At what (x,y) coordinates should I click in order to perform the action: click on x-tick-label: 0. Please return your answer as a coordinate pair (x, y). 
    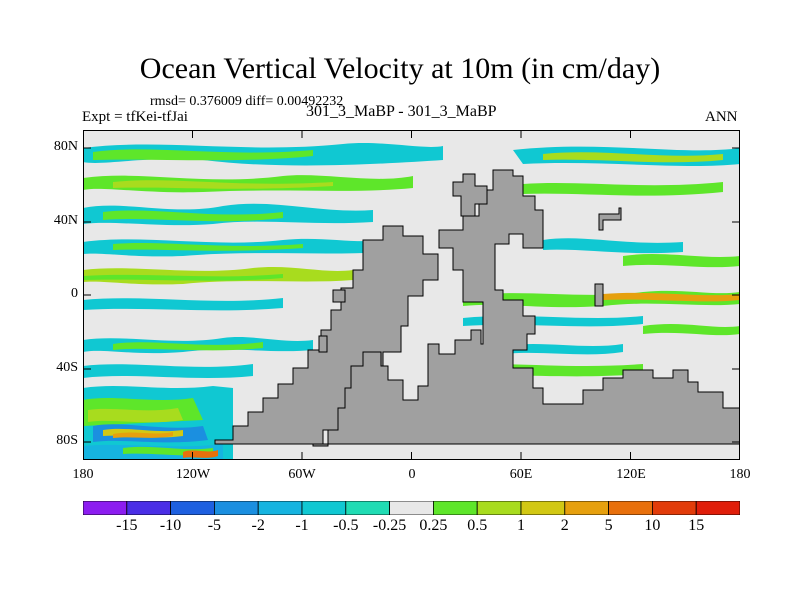
    Looking at the image, I should click on (412, 474).